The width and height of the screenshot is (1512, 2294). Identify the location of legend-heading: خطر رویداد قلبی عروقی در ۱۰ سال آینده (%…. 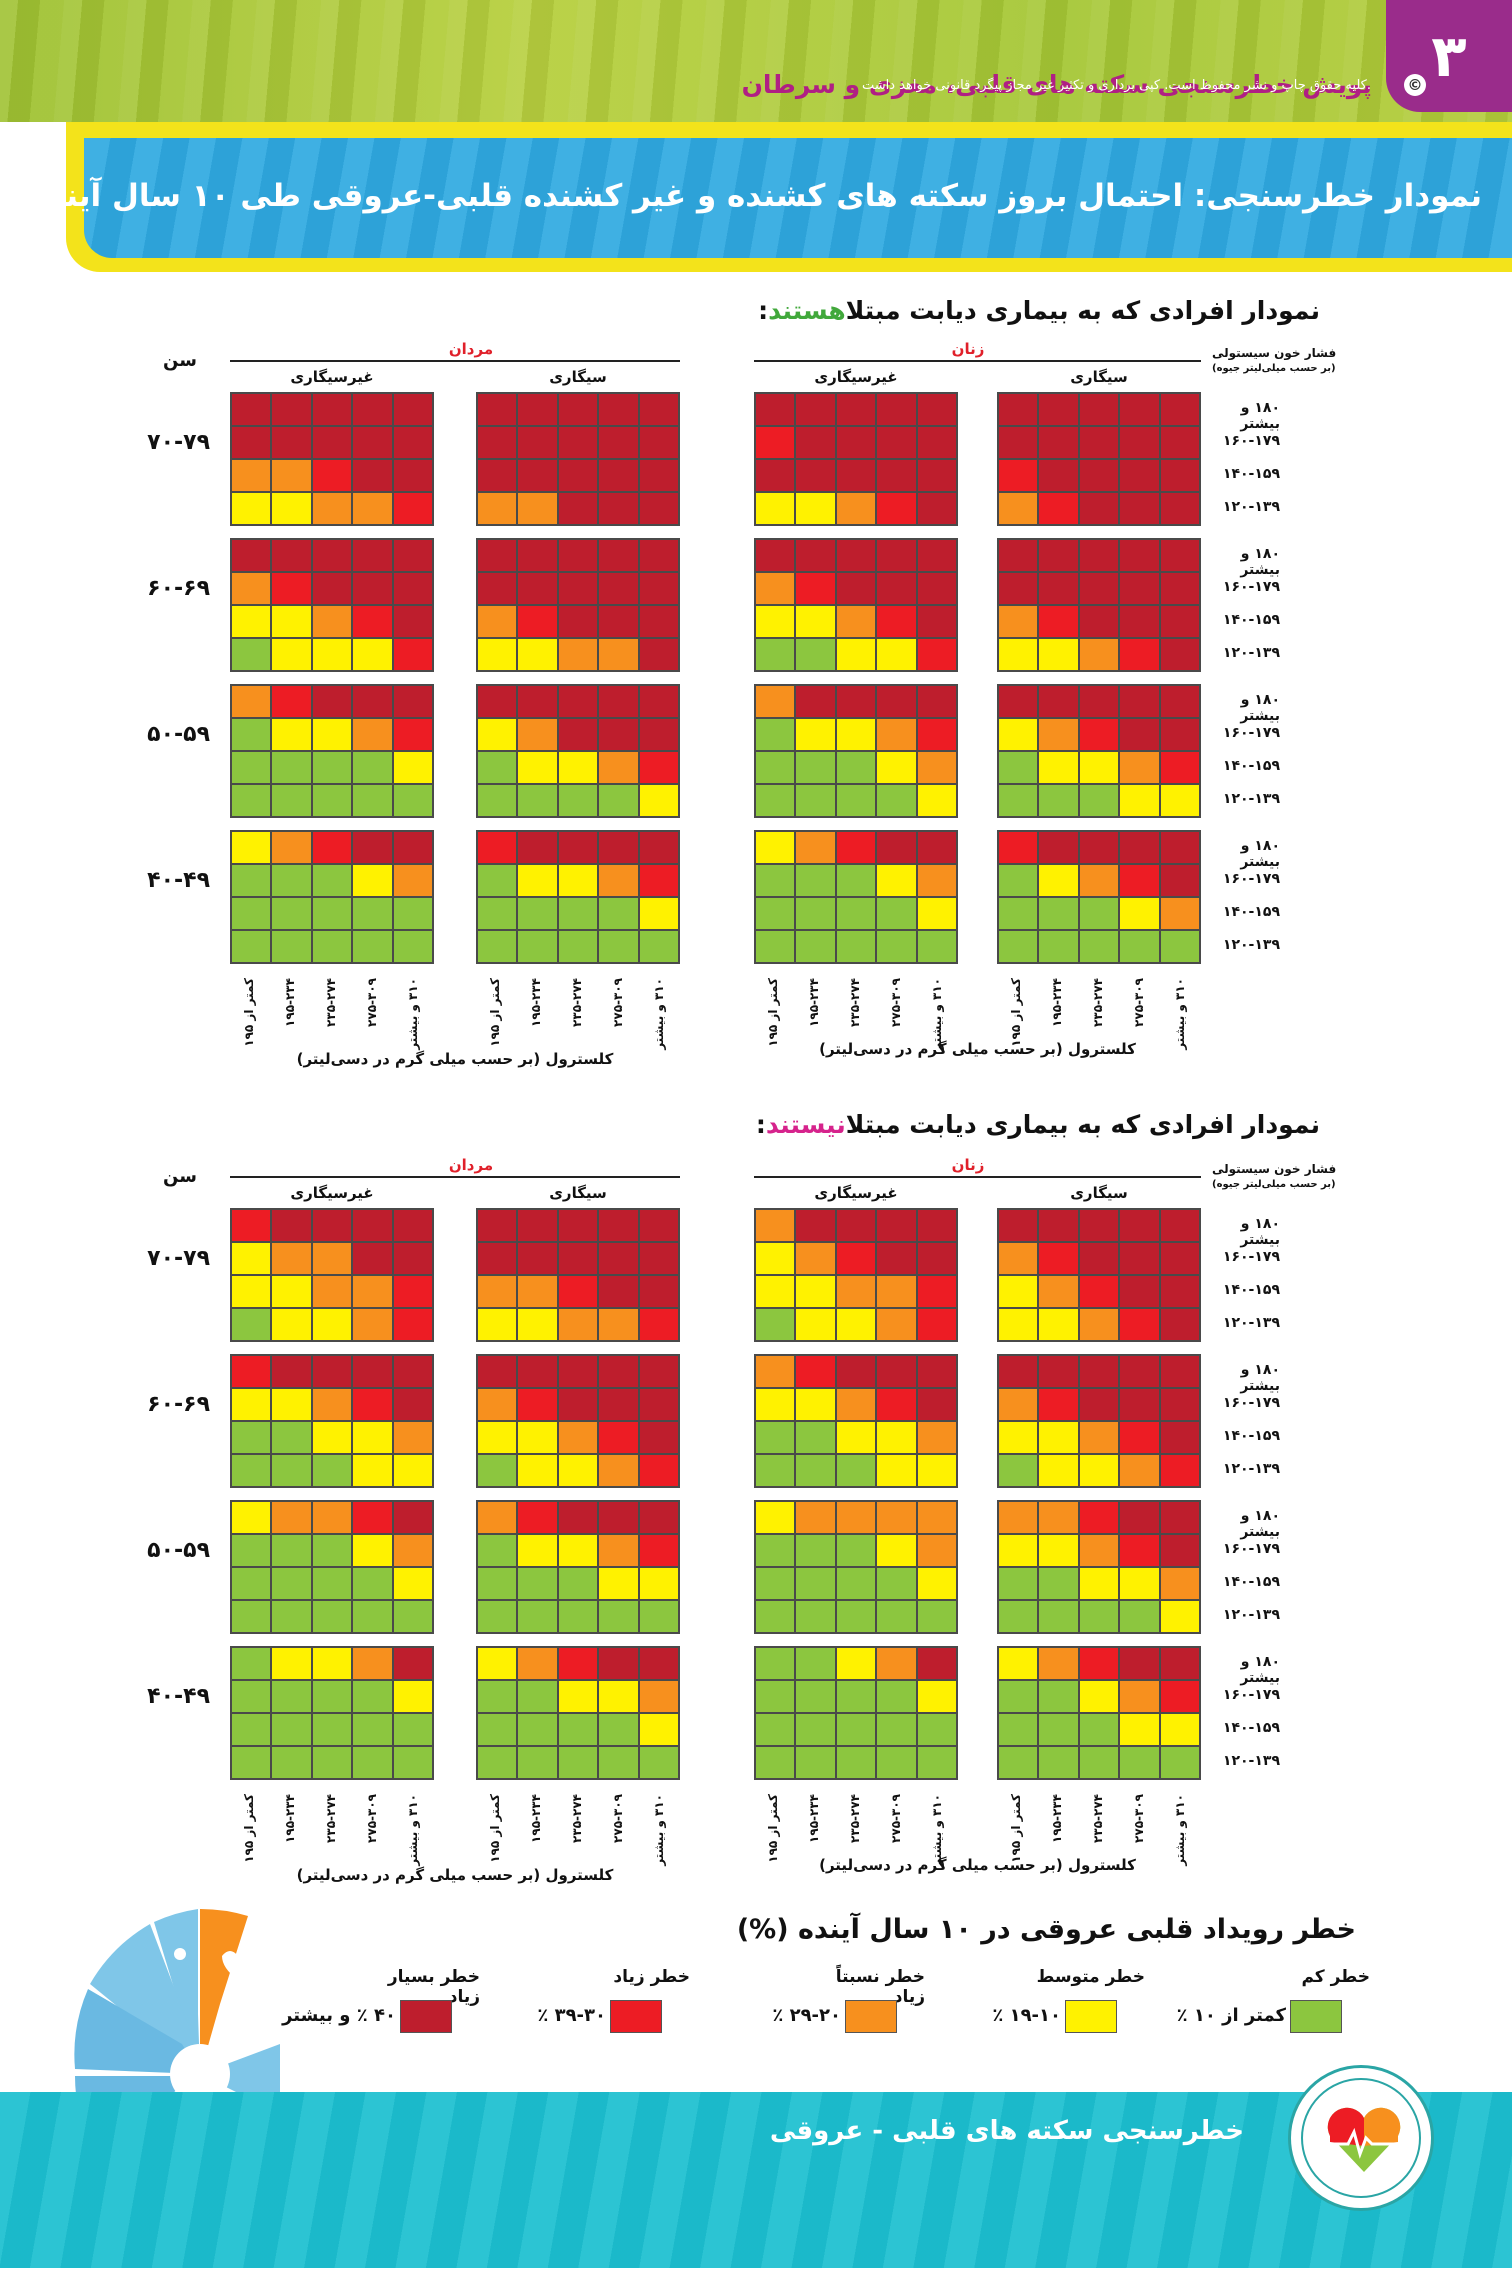
(1046, 1929).